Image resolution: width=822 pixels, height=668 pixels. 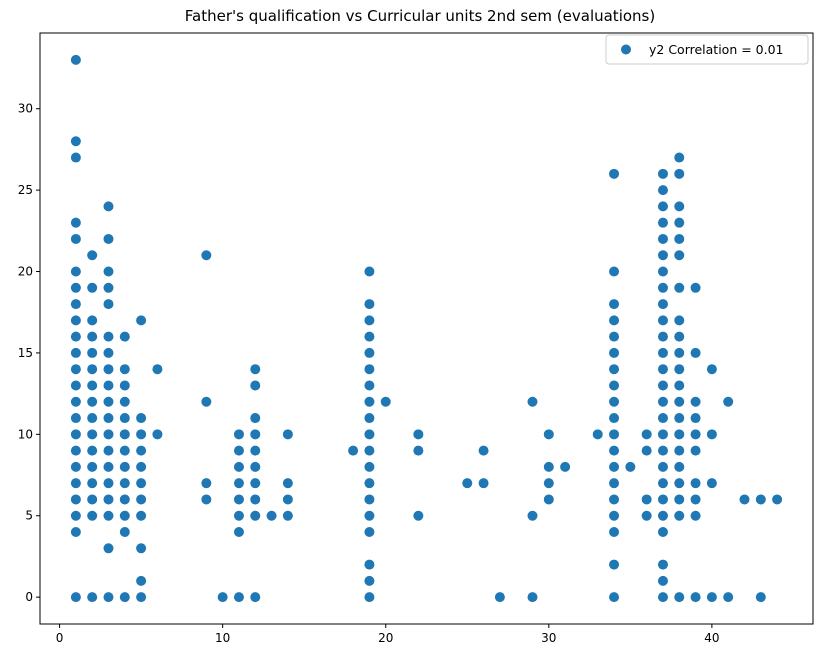 What do you see at coordinates (25, 190) in the screenshot?
I see `y-tick-label: 25` at bounding box center [25, 190].